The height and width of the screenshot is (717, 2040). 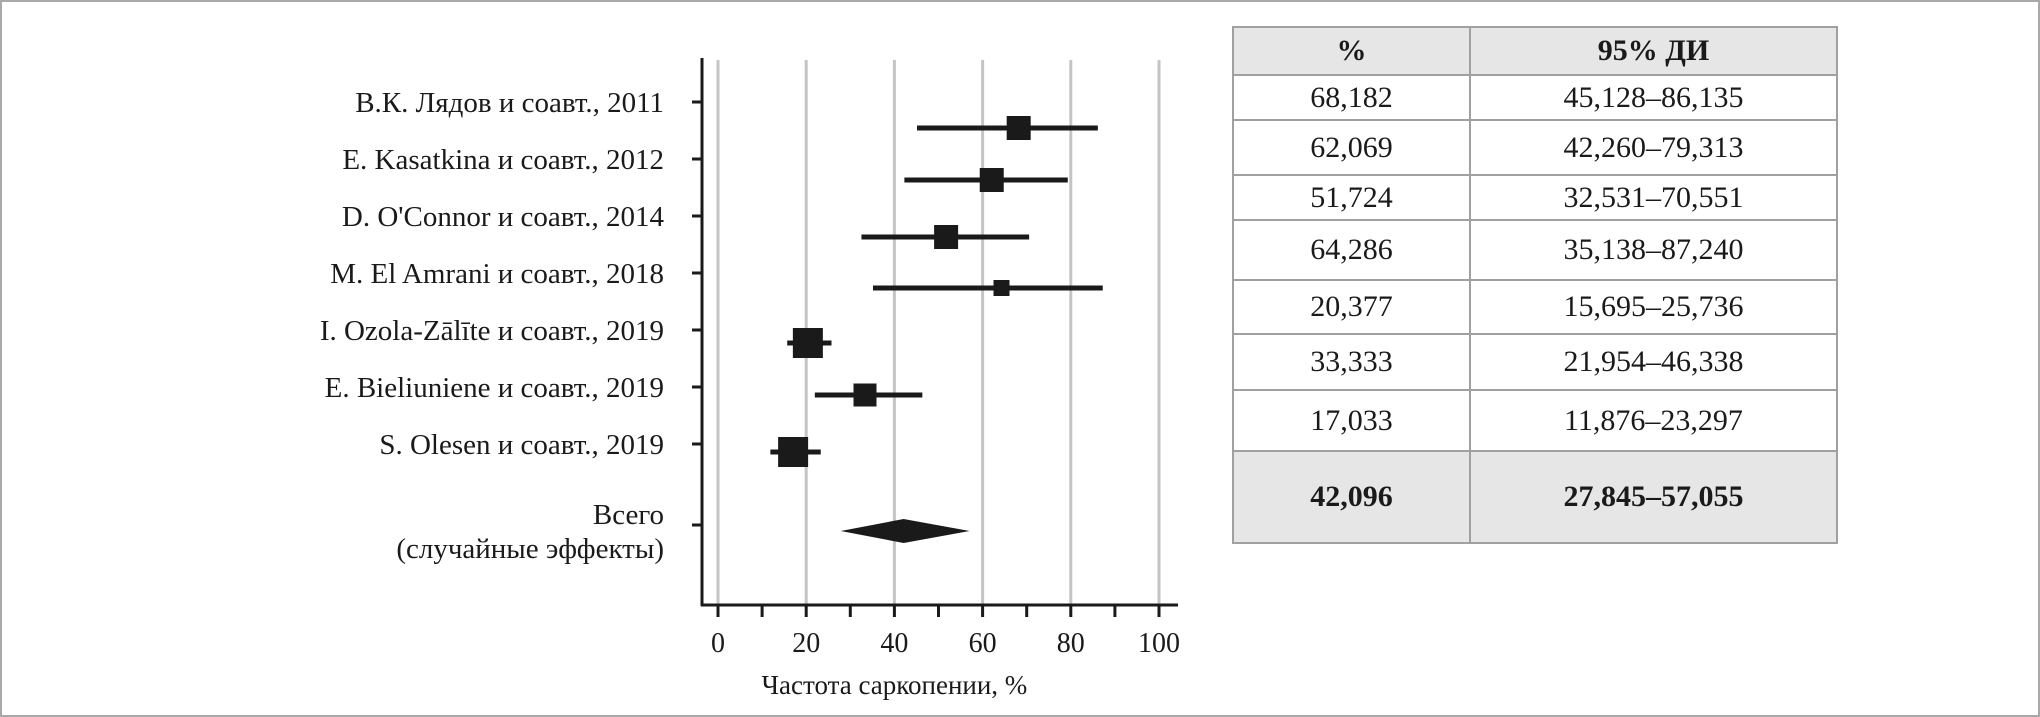 What do you see at coordinates (503, 217) in the screenshot?
I see `study-label: D. O'Connor и соавт., 2014` at bounding box center [503, 217].